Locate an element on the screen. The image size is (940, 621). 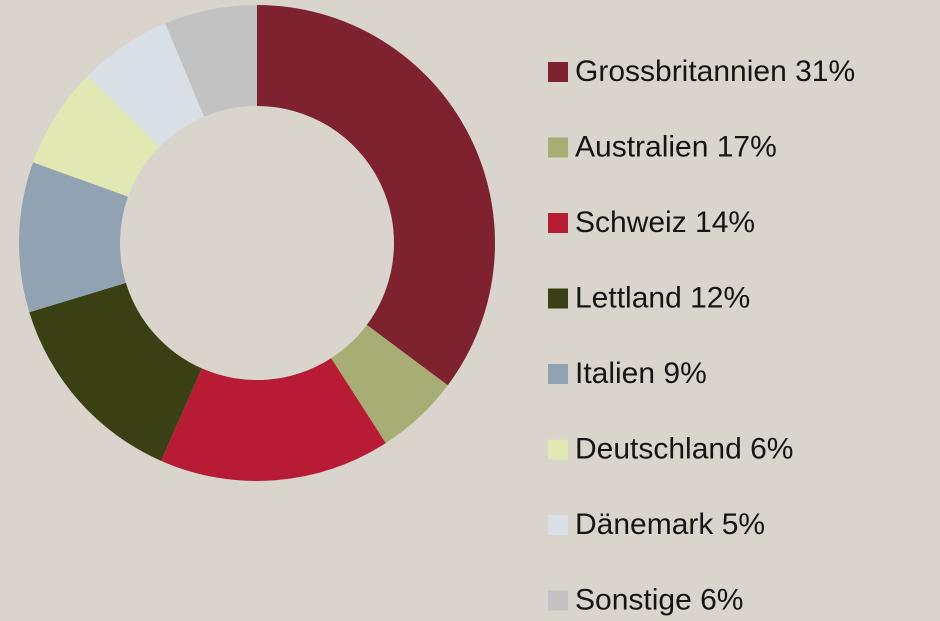
legend-label: Australien 17% is located at coordinates (676, 146).